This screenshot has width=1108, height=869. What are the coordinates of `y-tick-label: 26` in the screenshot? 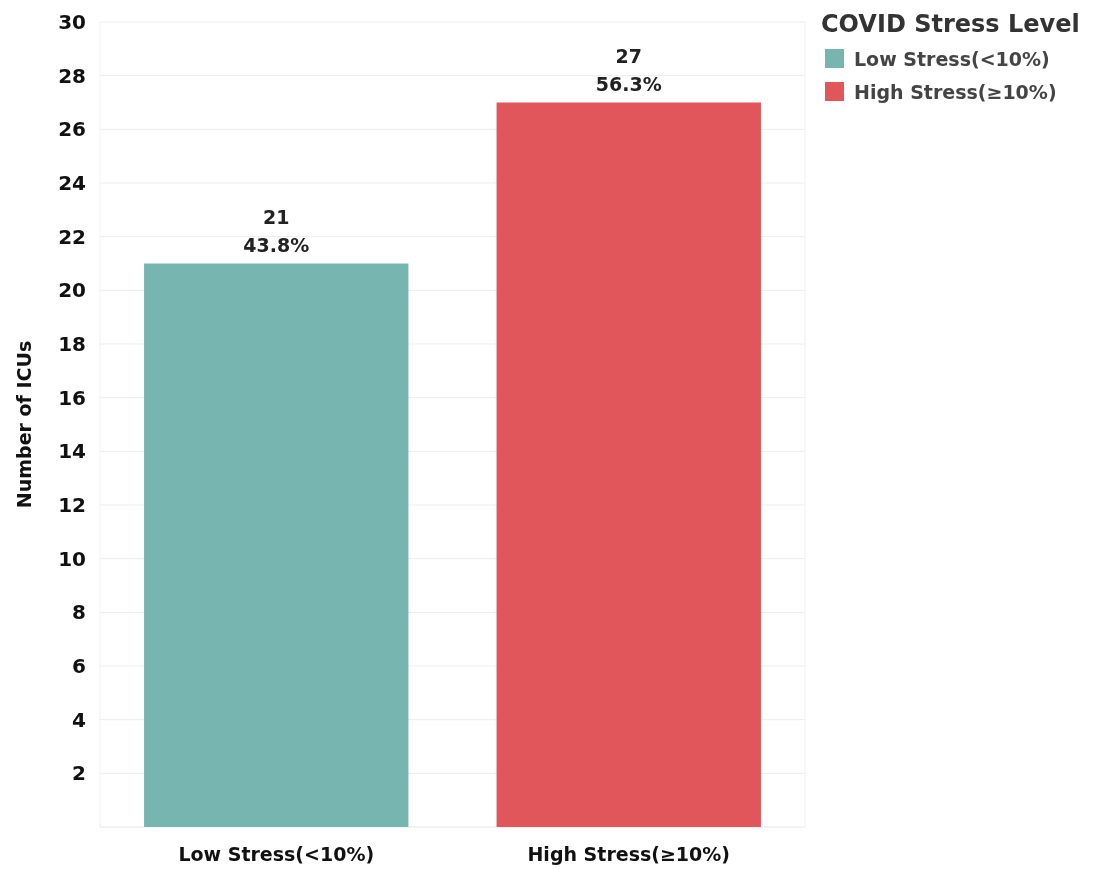 It's located at (72, 129).